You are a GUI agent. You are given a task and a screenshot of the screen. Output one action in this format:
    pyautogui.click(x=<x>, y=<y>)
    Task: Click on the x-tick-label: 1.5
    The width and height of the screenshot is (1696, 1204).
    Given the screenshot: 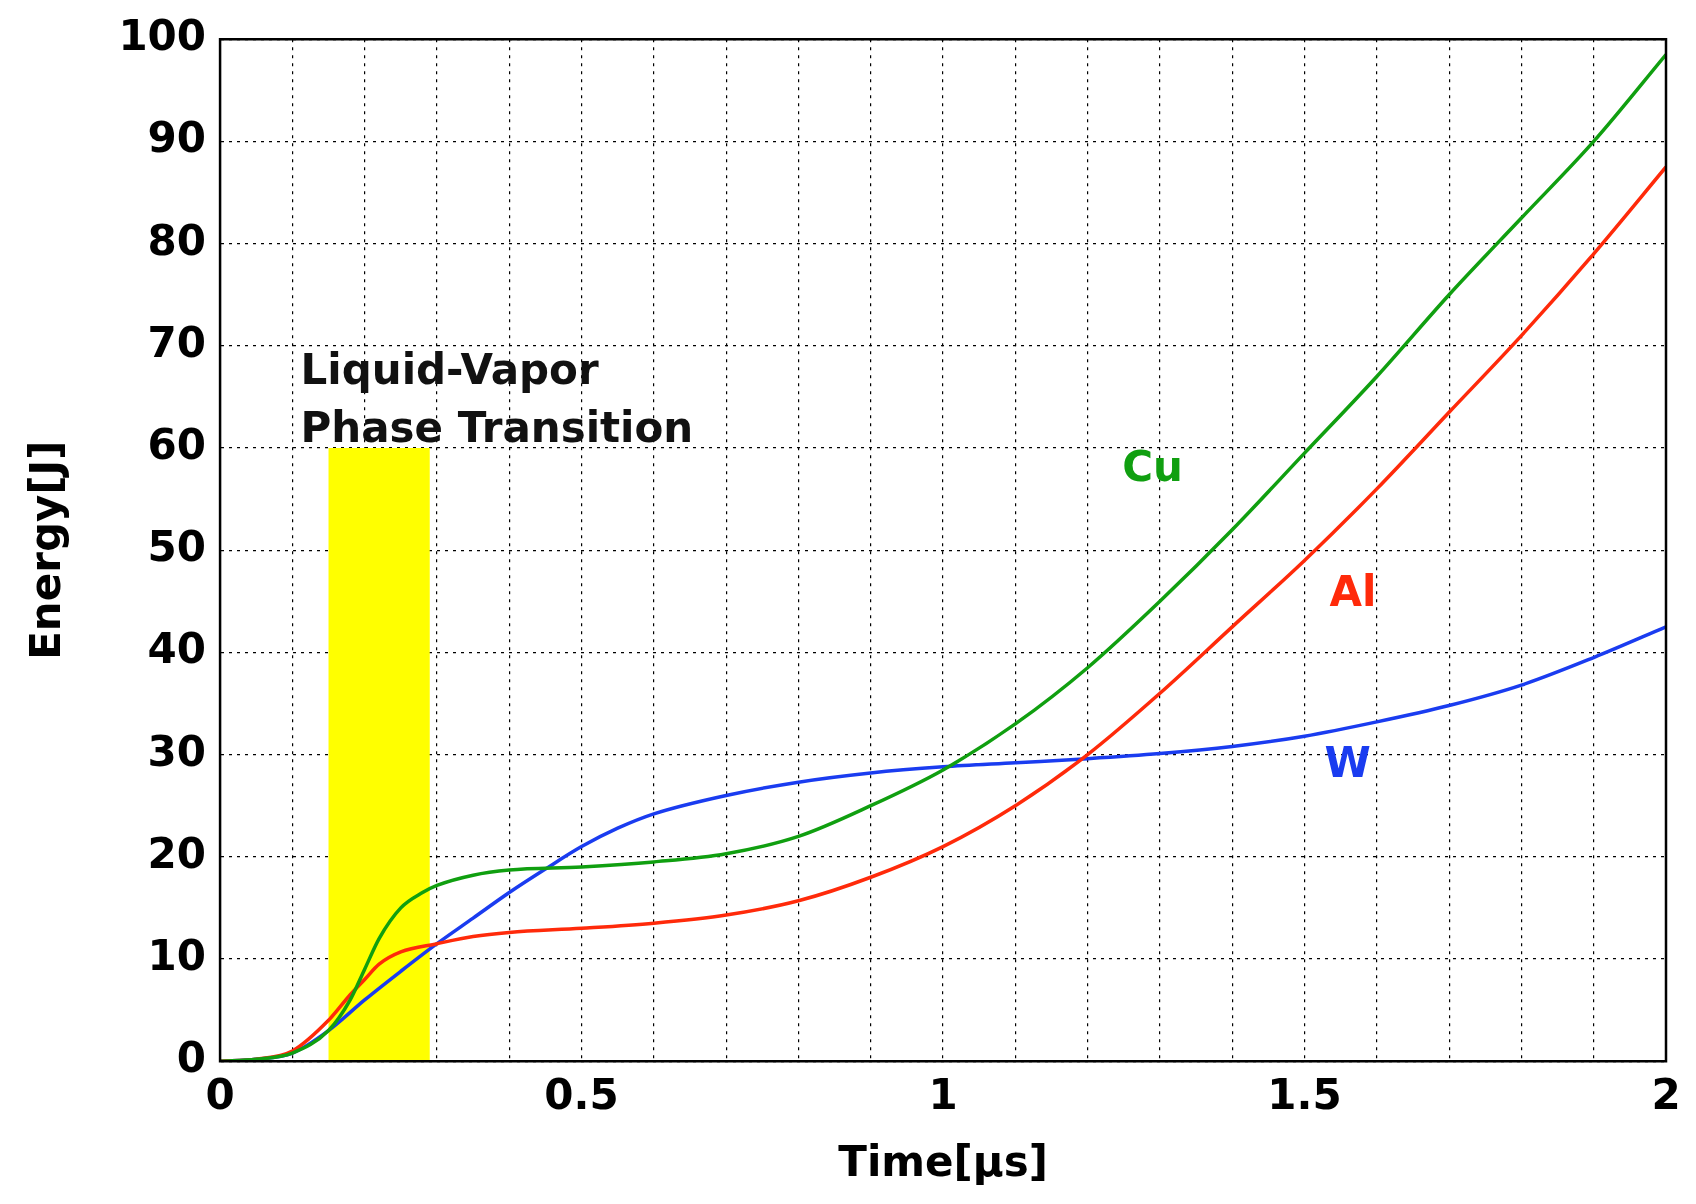 What is the action you would take?
    pyautogui.click(x=1304, y=1095)
    